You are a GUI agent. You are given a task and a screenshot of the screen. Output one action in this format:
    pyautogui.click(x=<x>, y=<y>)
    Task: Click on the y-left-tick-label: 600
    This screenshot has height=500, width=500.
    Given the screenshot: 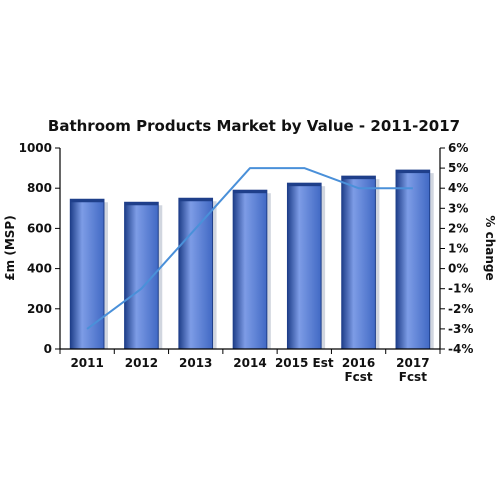 What is the action you would take?
    pyautogui.click(x=39, y=228)
    